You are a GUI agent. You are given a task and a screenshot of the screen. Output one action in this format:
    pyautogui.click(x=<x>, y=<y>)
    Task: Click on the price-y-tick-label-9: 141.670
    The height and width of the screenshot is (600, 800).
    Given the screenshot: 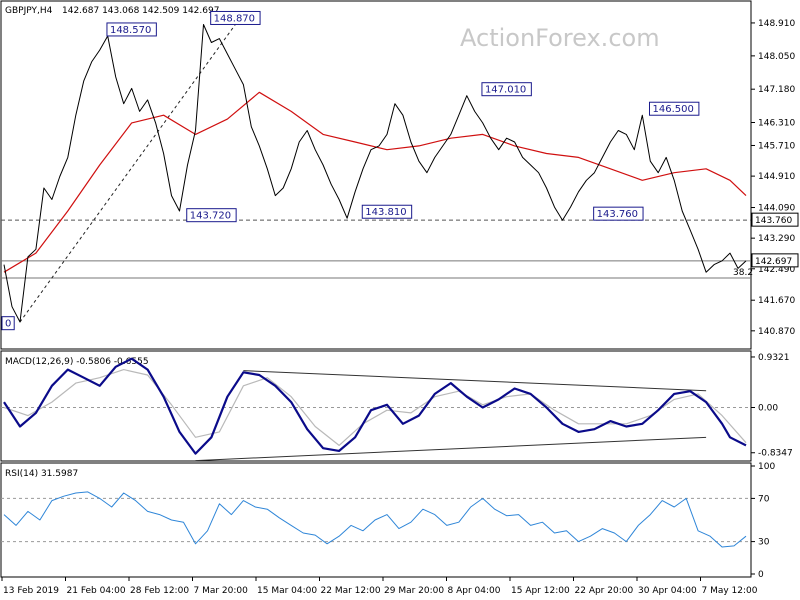 What is the action you would take?
    pyautogui.click(x=776, y=301)
    